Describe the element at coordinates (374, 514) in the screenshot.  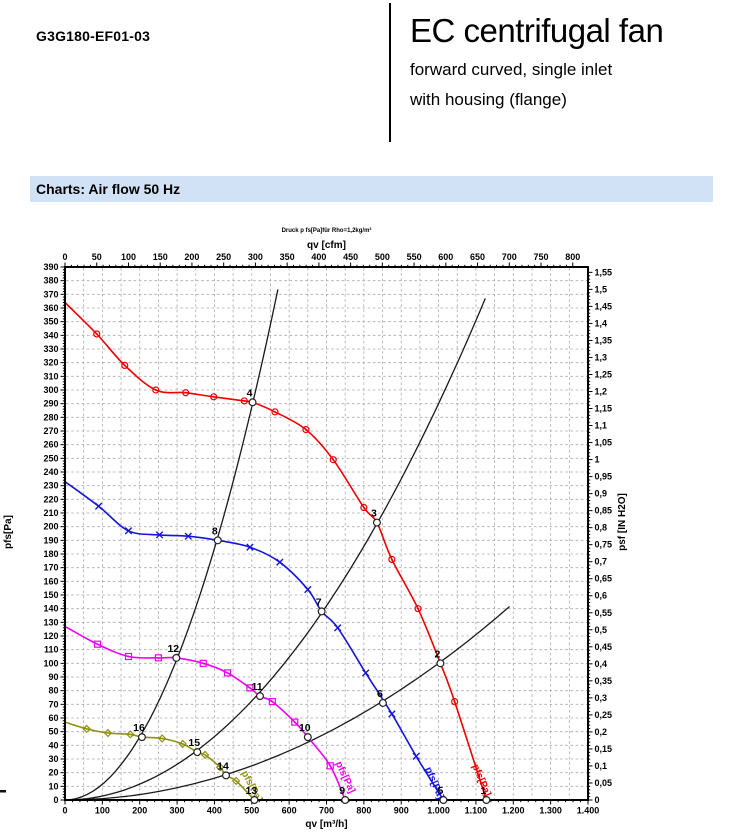
I see `svg-text: 3` at that location.